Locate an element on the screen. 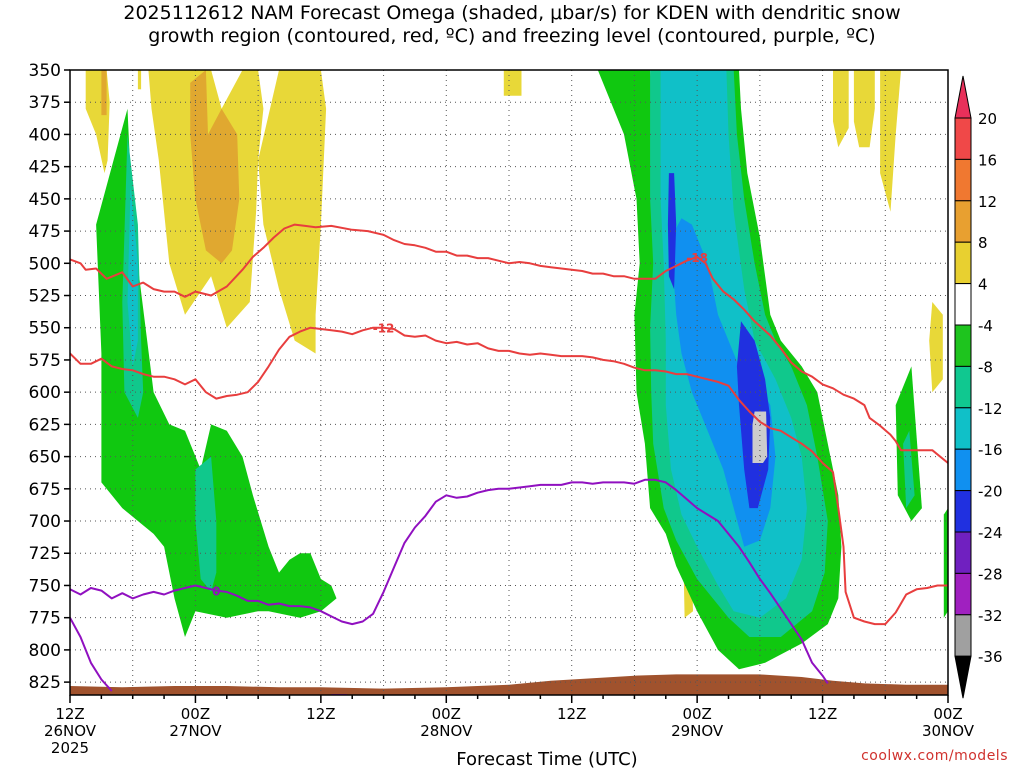 The image size is (1024, 768). colorbar-label: 8 is located at coordinates (983, 243).